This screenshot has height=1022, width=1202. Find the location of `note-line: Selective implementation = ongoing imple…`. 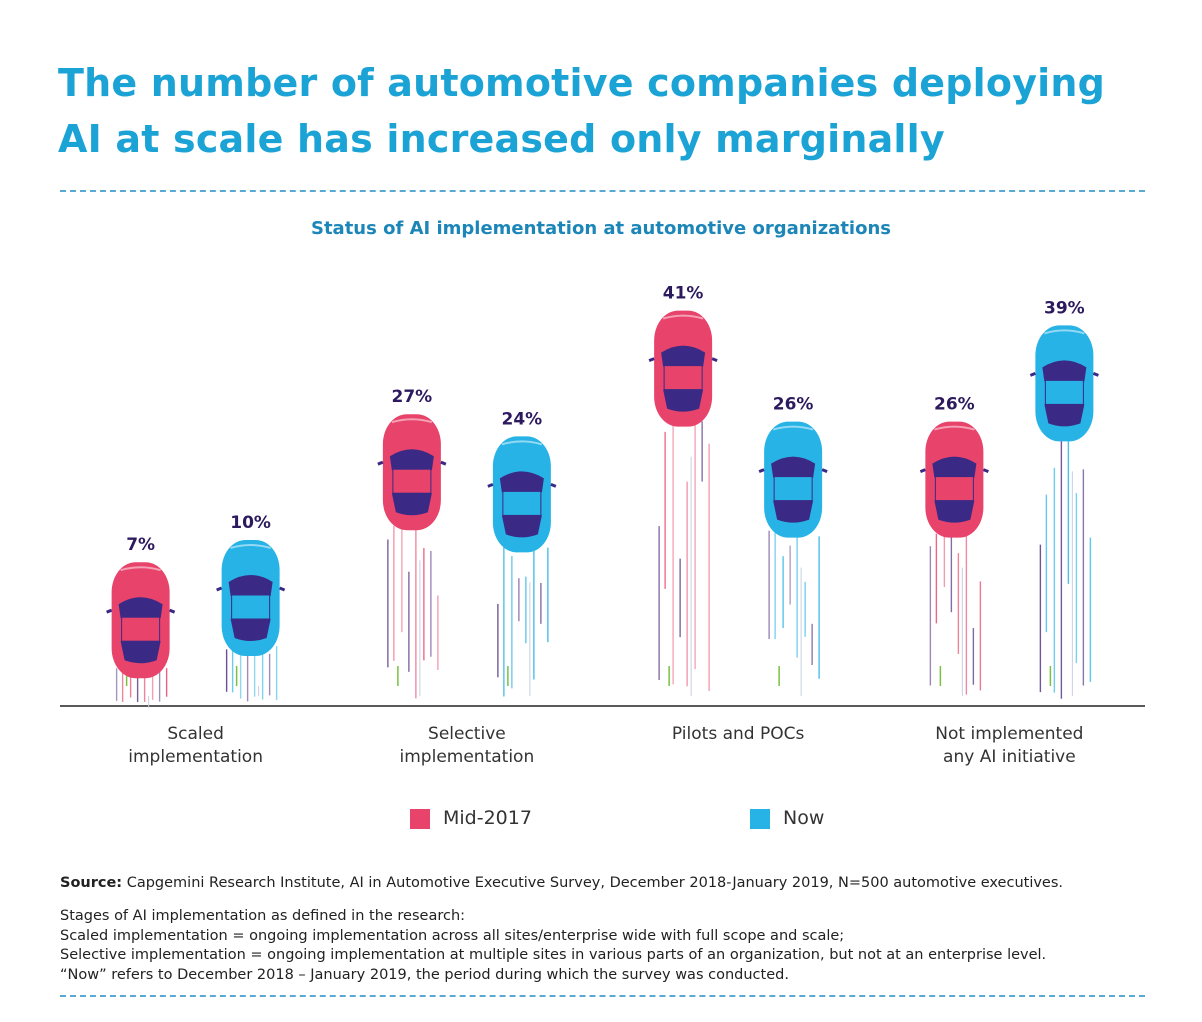

note-line: Selective implementation = ongoing imple… is located at coordinates (553, 955).